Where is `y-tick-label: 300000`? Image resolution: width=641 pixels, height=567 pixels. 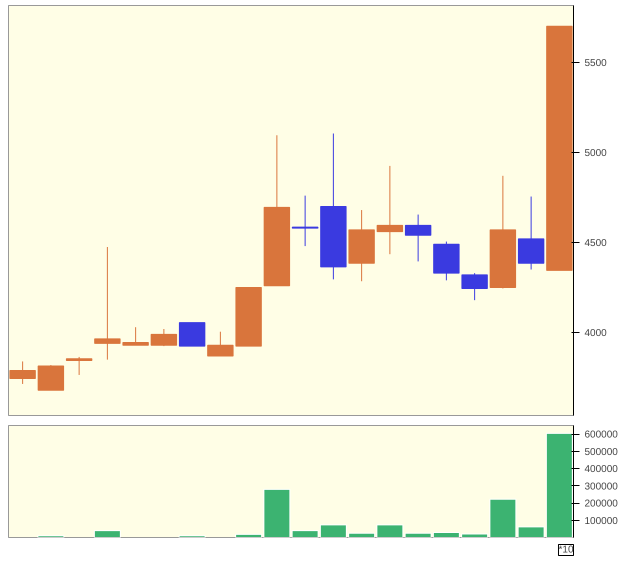
y-tick-label: 300000 is located at coordinates (601, 486).